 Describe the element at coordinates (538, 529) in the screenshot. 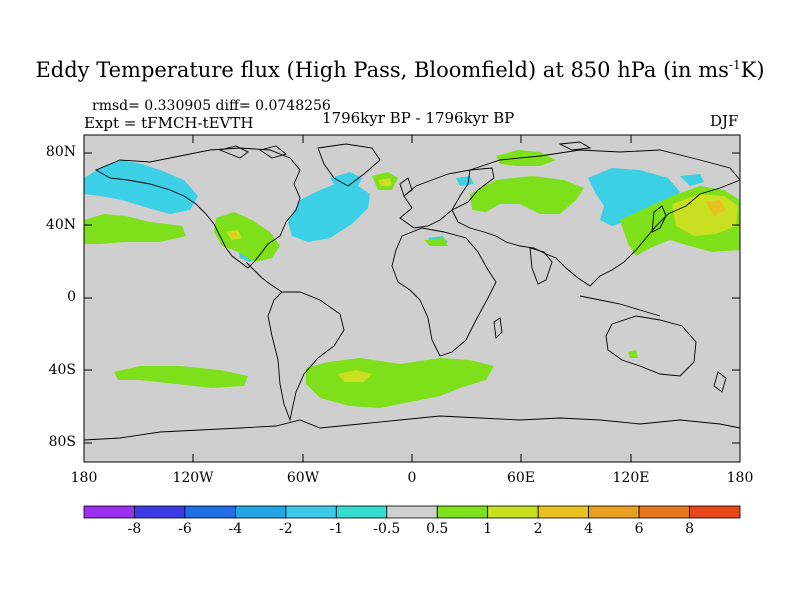

I see `colorbar-label: 2` at that location.